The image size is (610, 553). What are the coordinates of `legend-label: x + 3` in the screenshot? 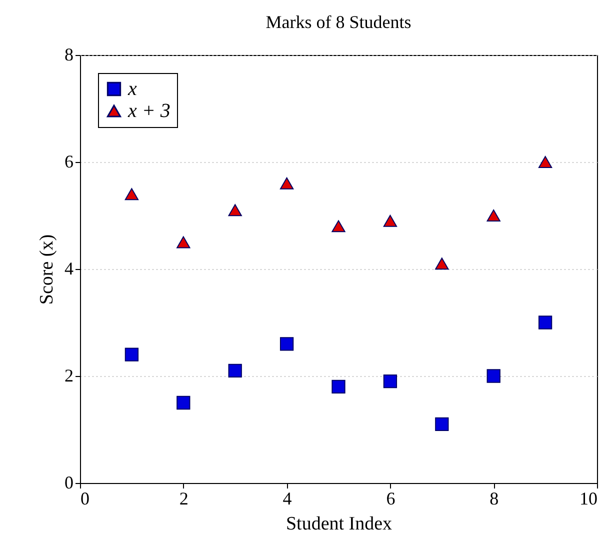 It's located at (148, 111).